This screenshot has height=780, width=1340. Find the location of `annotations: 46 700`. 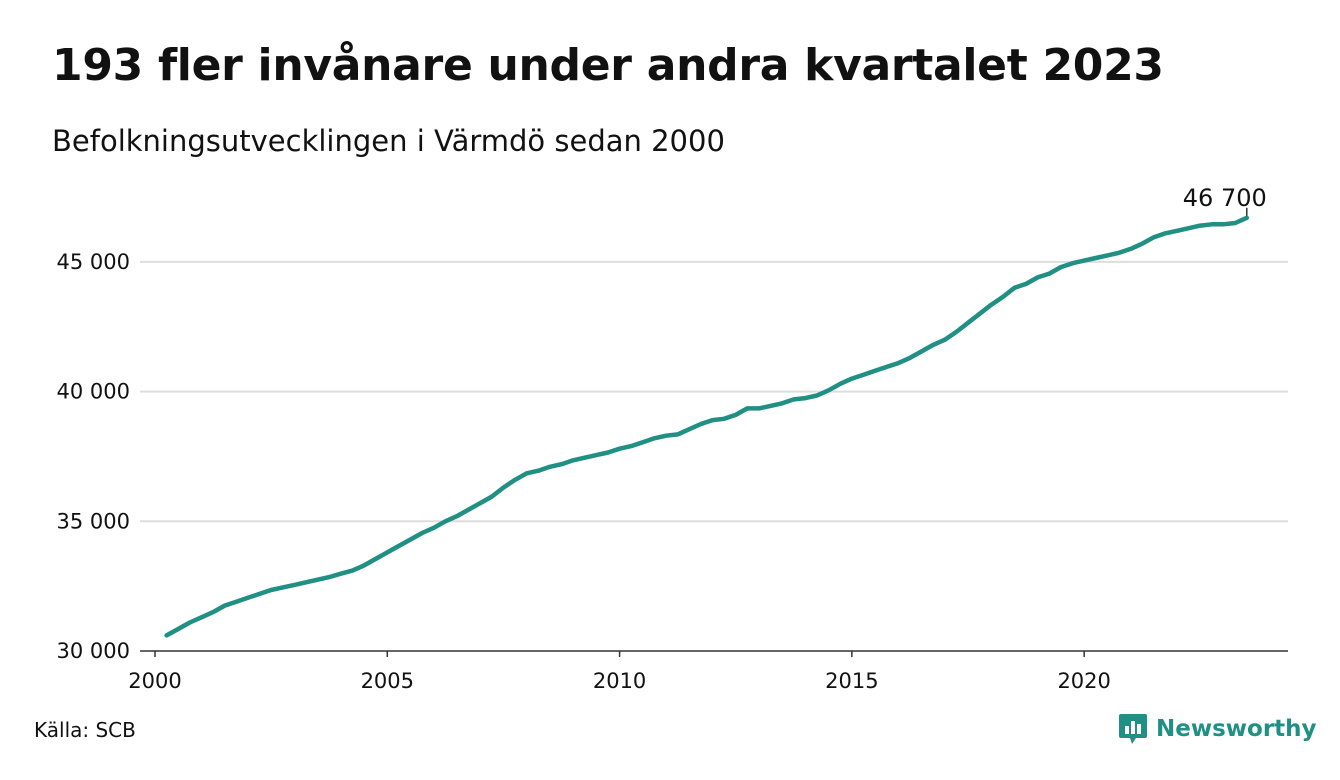

annotations: 46 700 is located at coordinates (1225, 200).